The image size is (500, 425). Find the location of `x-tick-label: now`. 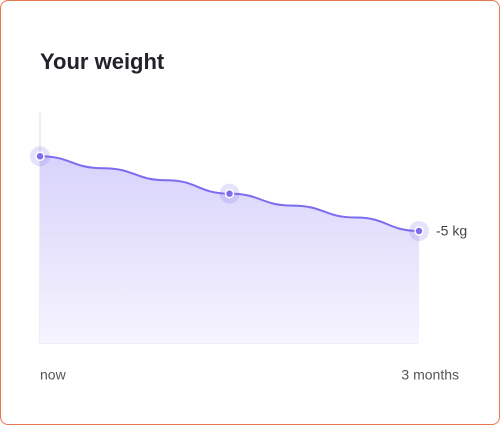

x-tick-label: now is located at coordinates (53, 375).